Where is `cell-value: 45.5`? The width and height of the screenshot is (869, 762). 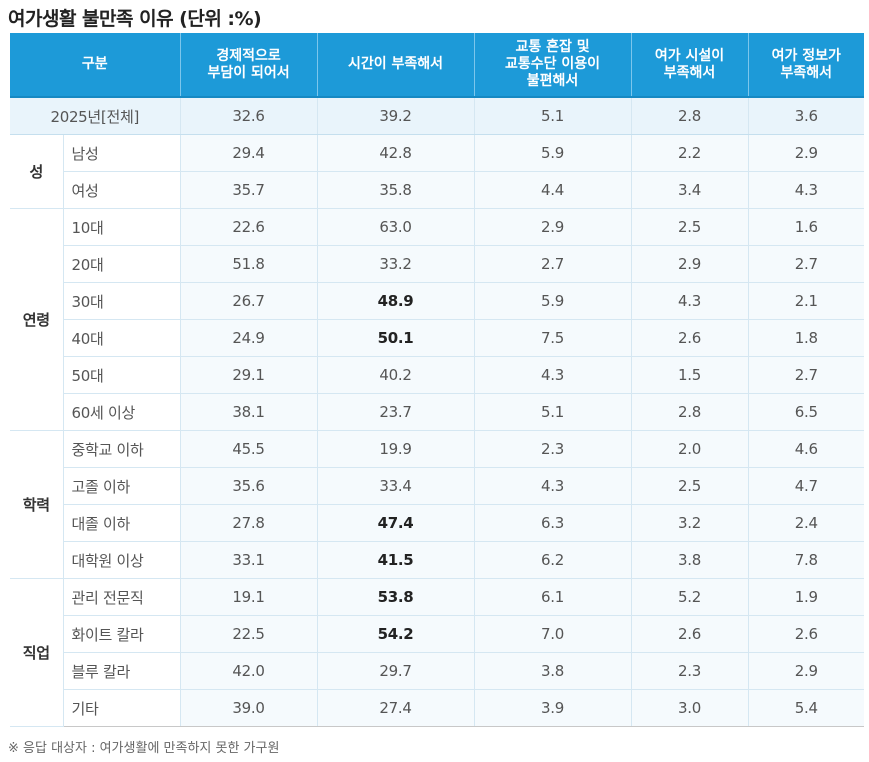
cell-value: 45.5 is located at coordinates (248, 449).